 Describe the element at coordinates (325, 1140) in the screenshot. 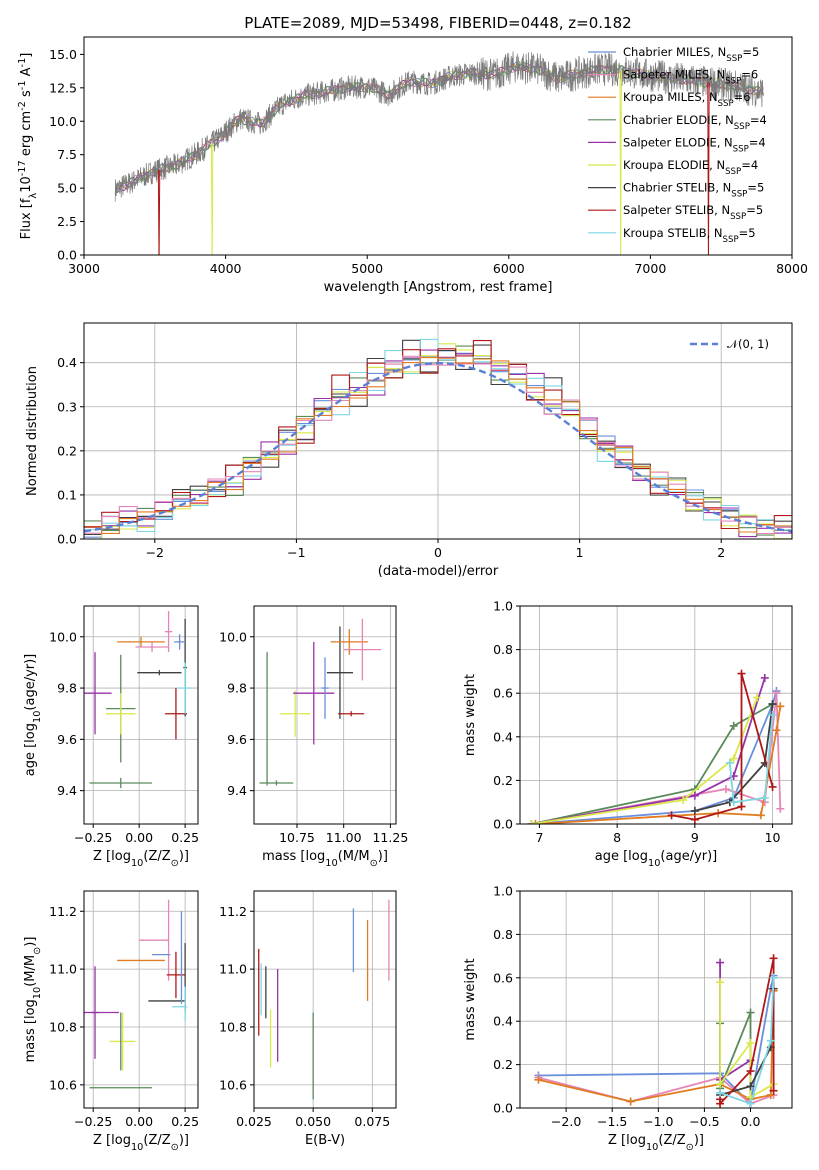

I see `x-axis-label: E(B-V)` at that location.